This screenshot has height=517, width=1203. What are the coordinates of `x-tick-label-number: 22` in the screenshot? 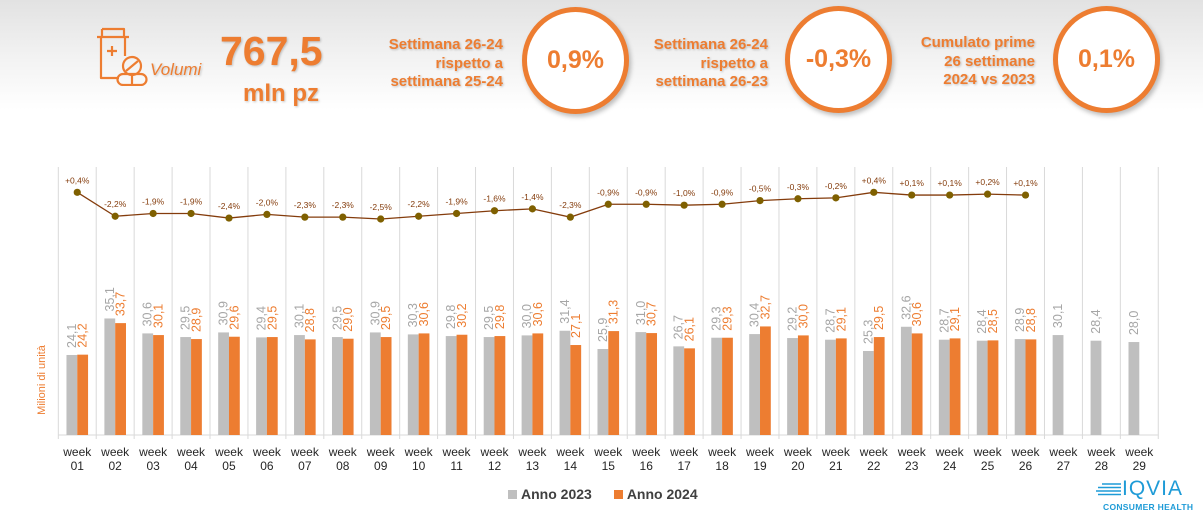 It's located at (874, 466).